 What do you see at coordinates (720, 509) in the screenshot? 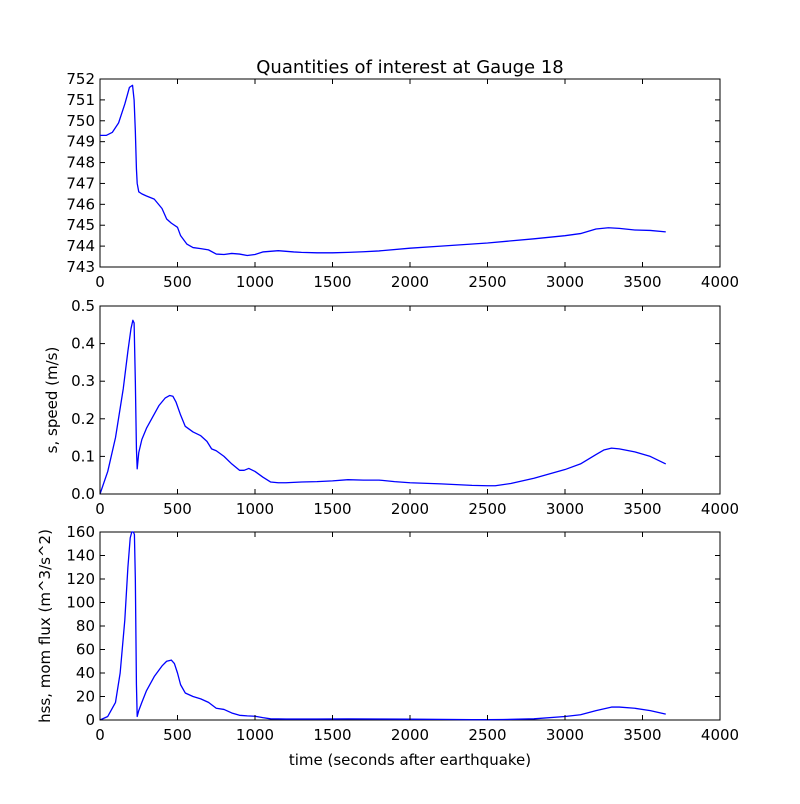
I see `x-tick-label-1-8: 4000` at bounding box center [720, 509].